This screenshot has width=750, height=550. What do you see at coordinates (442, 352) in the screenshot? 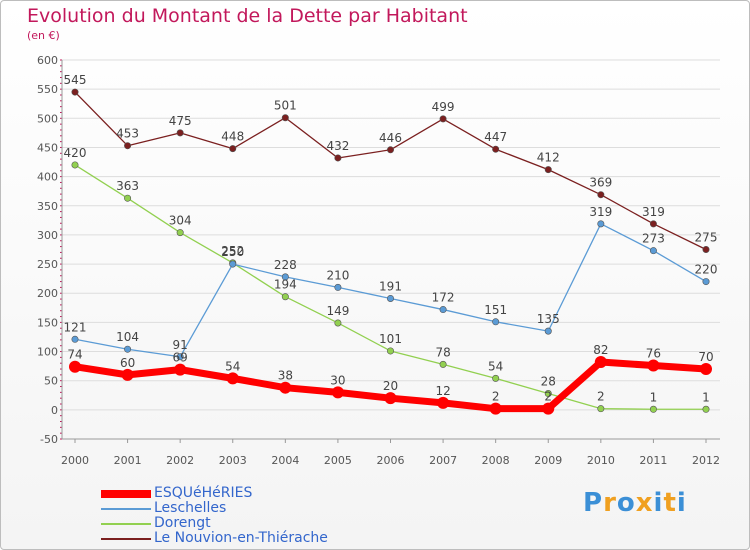
I see `data-label: 78` at bounding box center [442, 352].